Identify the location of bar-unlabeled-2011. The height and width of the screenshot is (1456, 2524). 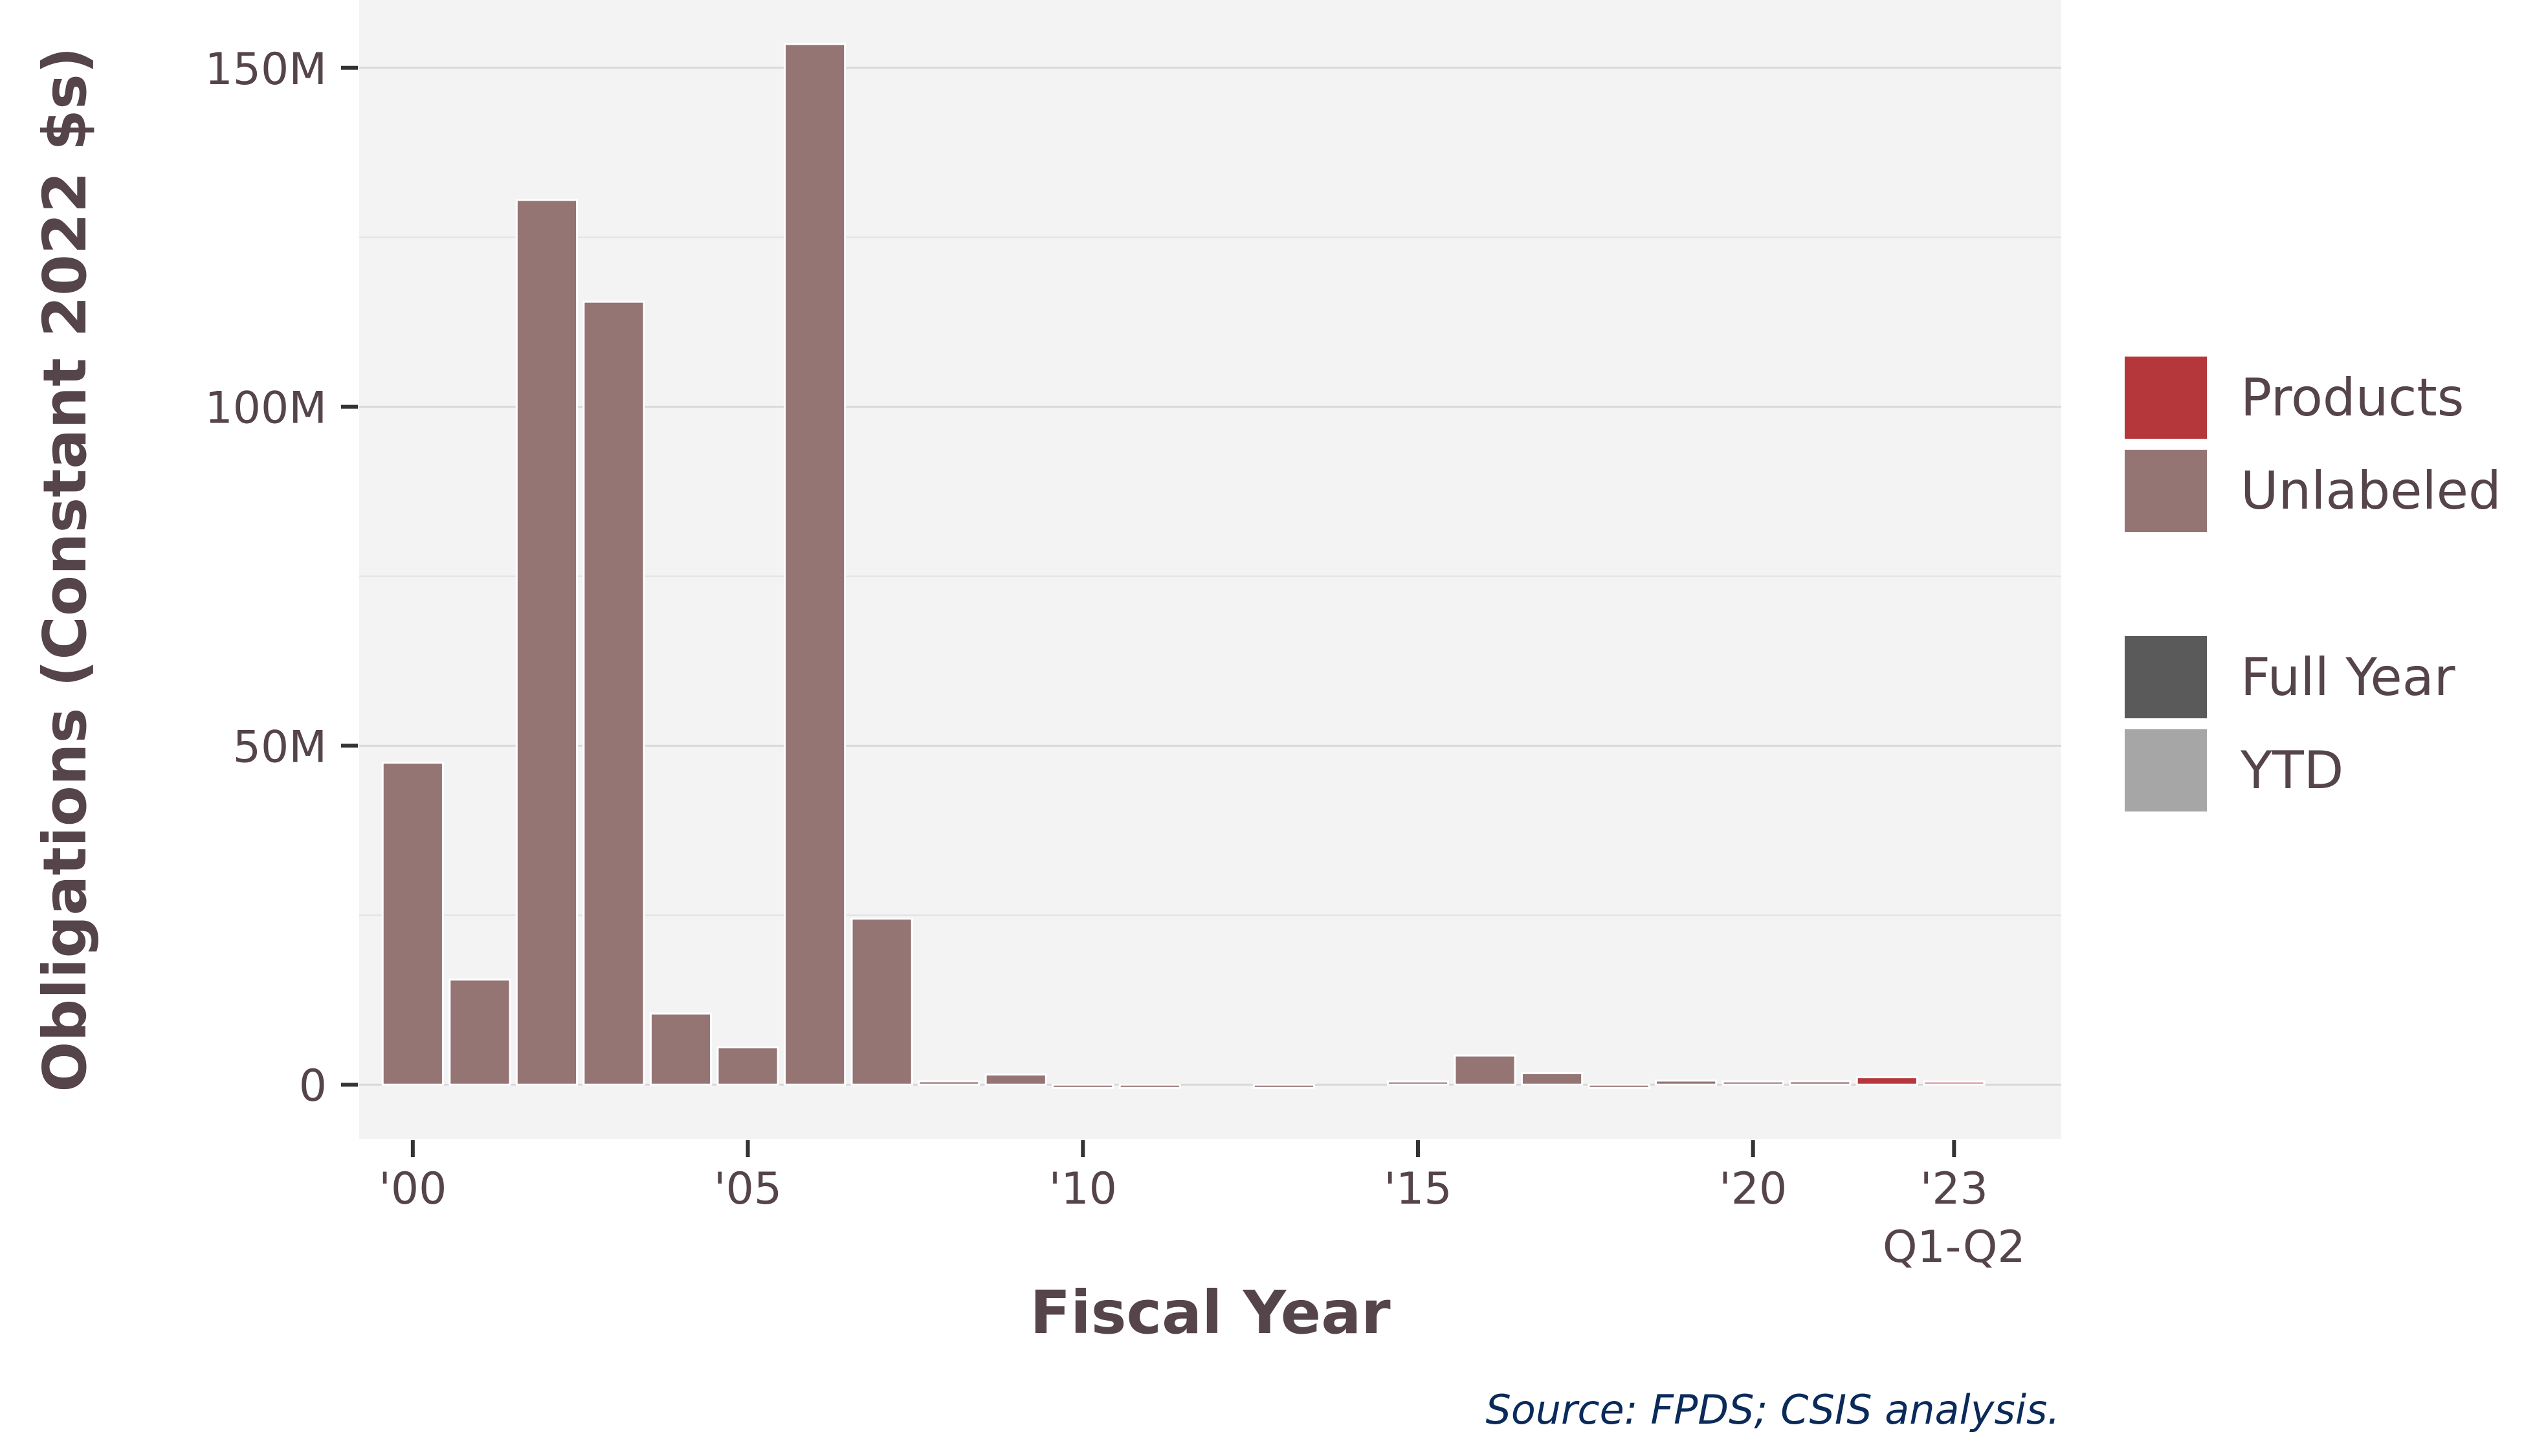
(1149, 1086).